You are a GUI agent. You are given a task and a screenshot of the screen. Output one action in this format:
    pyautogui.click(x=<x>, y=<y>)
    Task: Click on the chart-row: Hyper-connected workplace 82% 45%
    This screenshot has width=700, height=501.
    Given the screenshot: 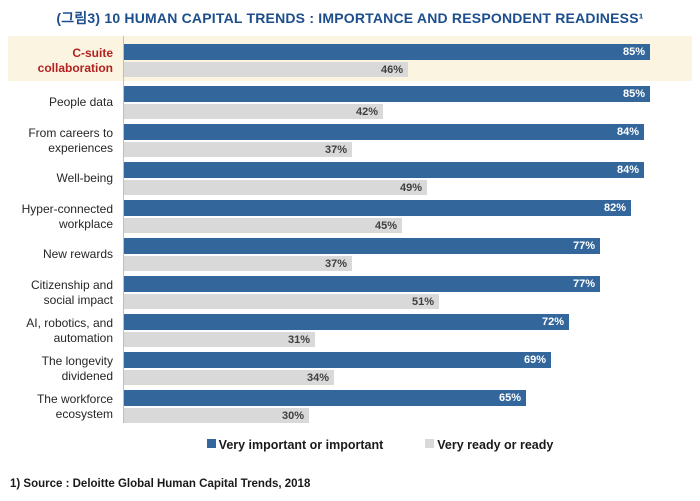 What is the action you would take?
    pyautogui.click(x=350, y=216)
    